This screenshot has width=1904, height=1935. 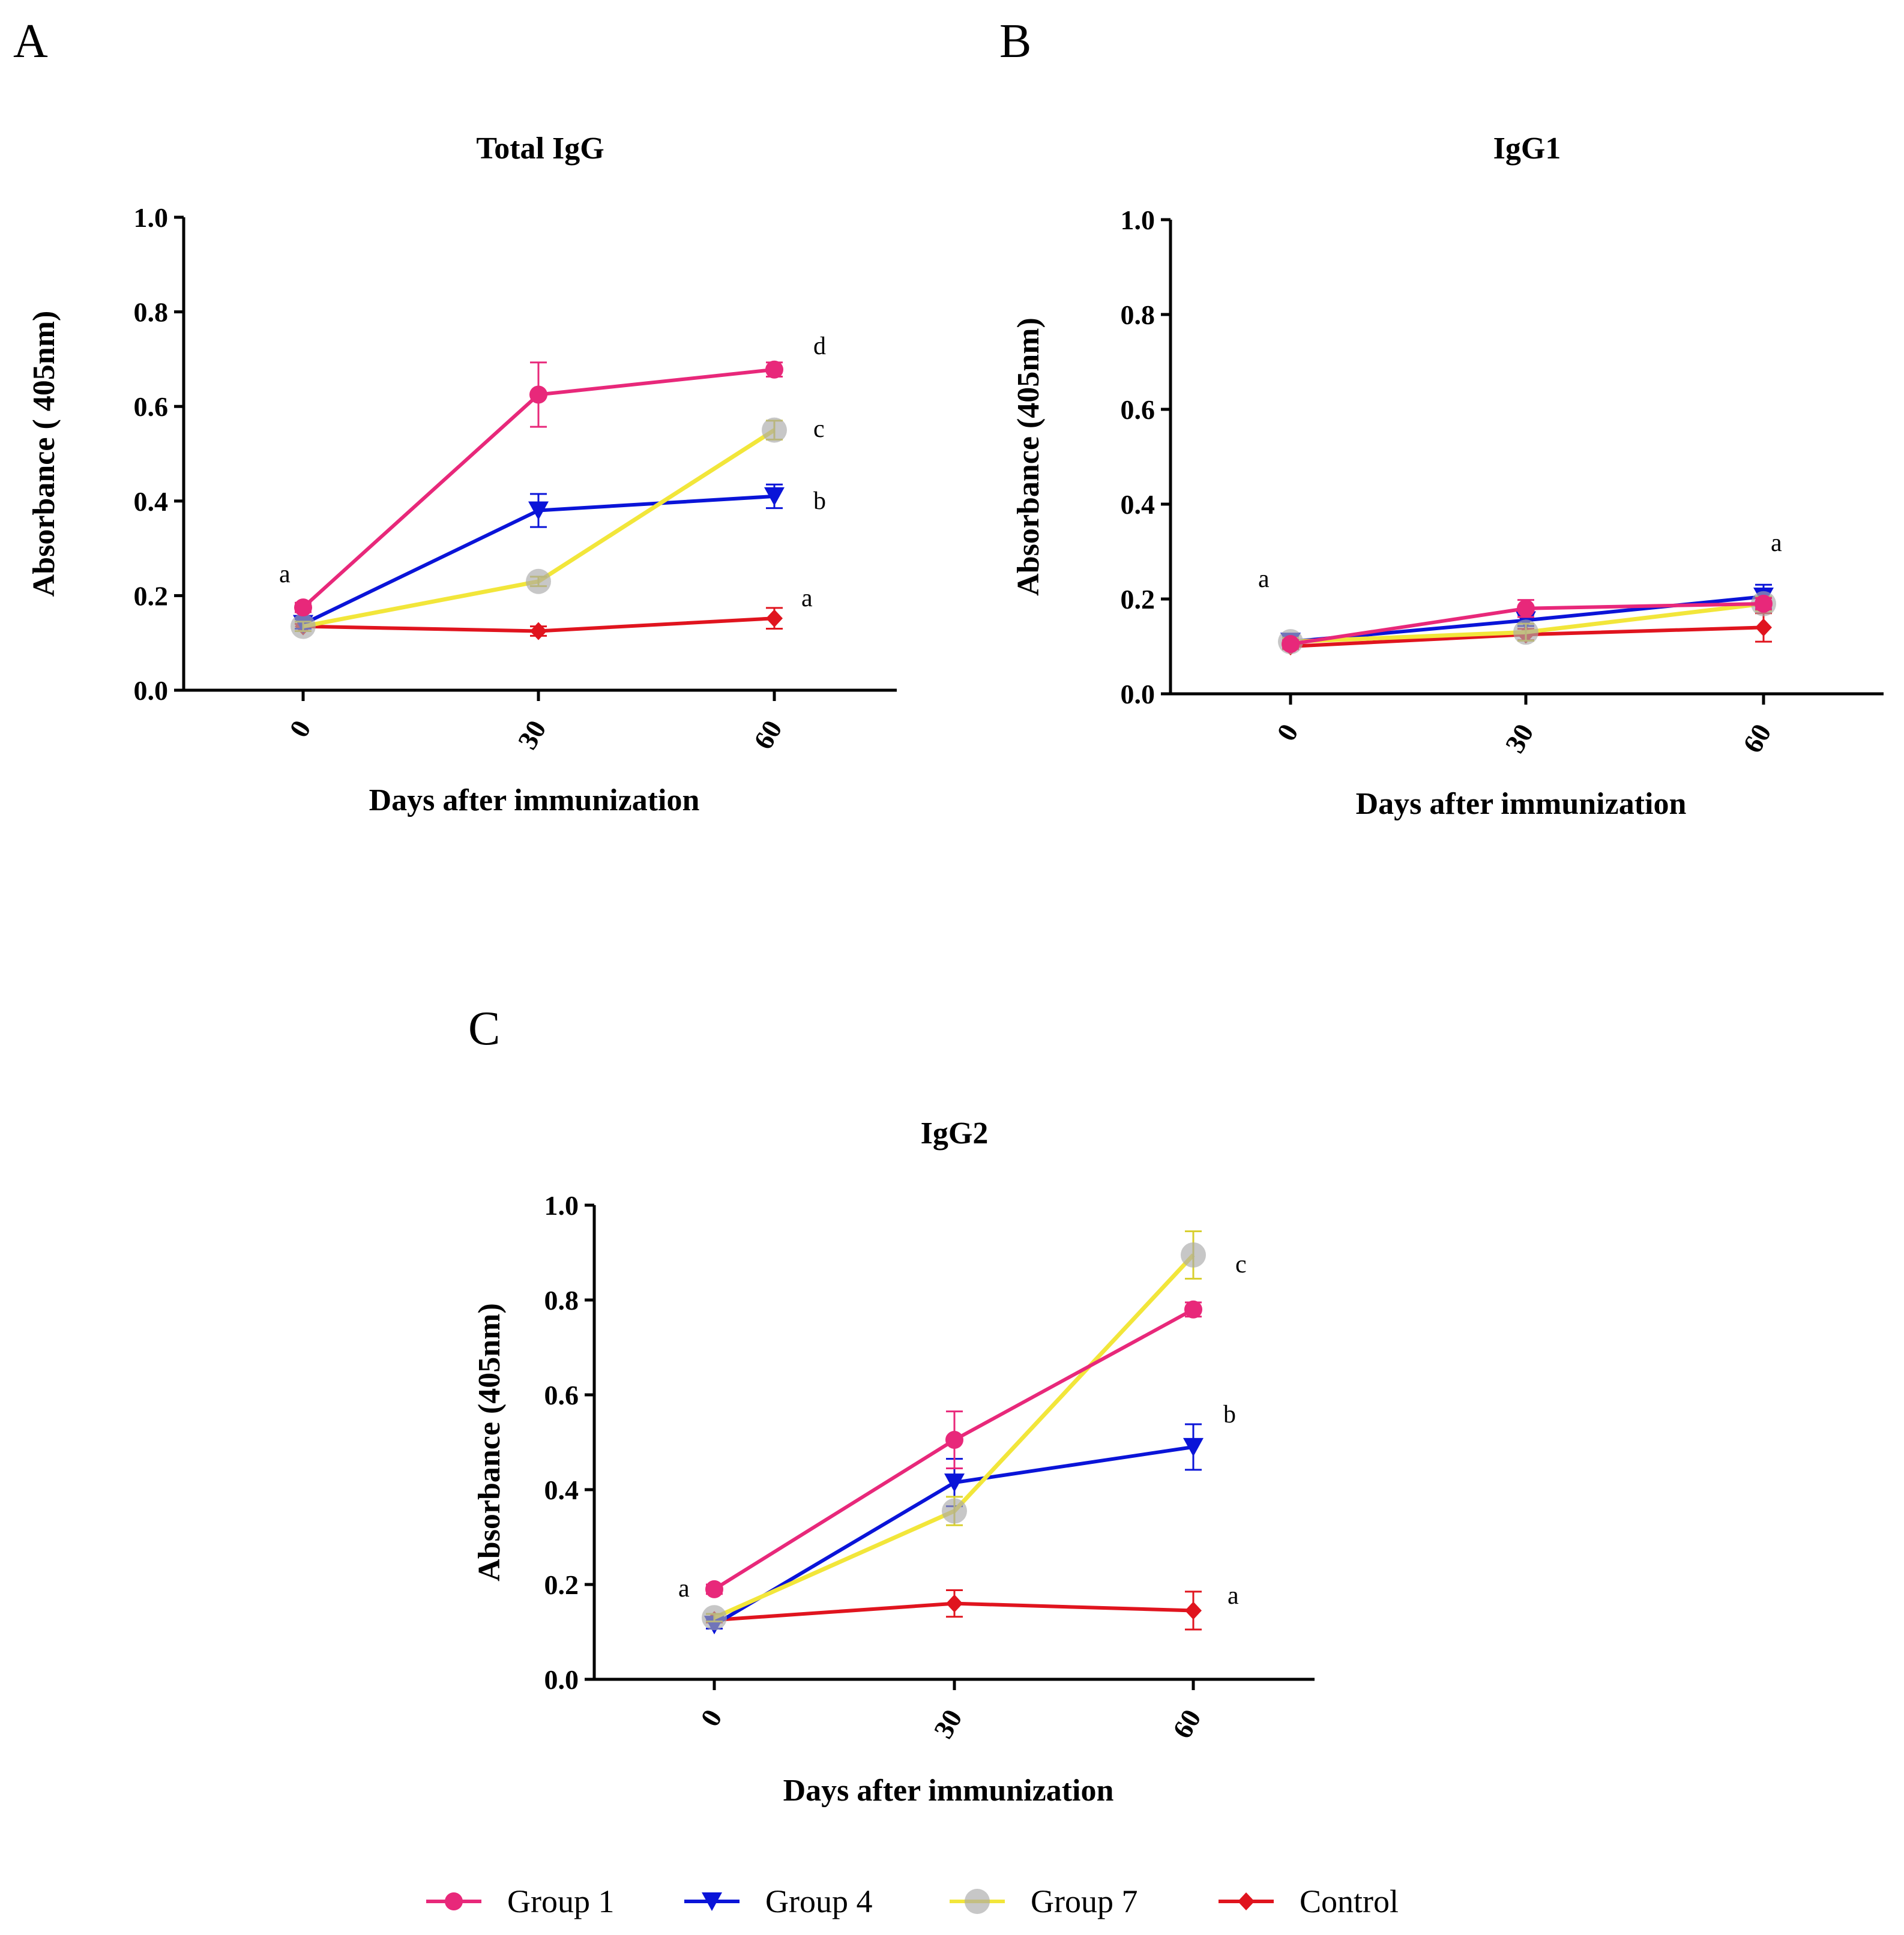 I want to click on legend-item-group-7: Group 7, so click(x=1043, y=1901).